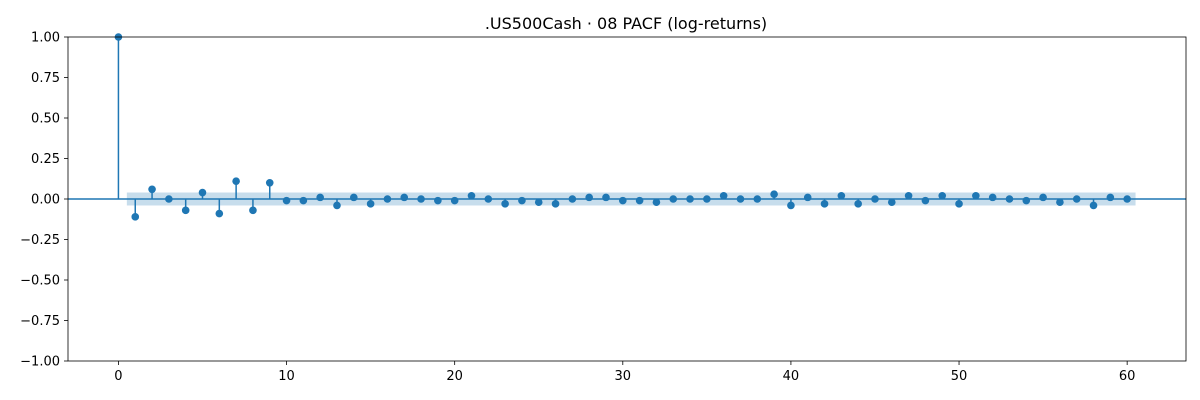 This screenshot has height=400, width=1200. Describe the element at coordinates (454, 376) in the screenshot. I see `x-tick-label-20: 20` at that location.